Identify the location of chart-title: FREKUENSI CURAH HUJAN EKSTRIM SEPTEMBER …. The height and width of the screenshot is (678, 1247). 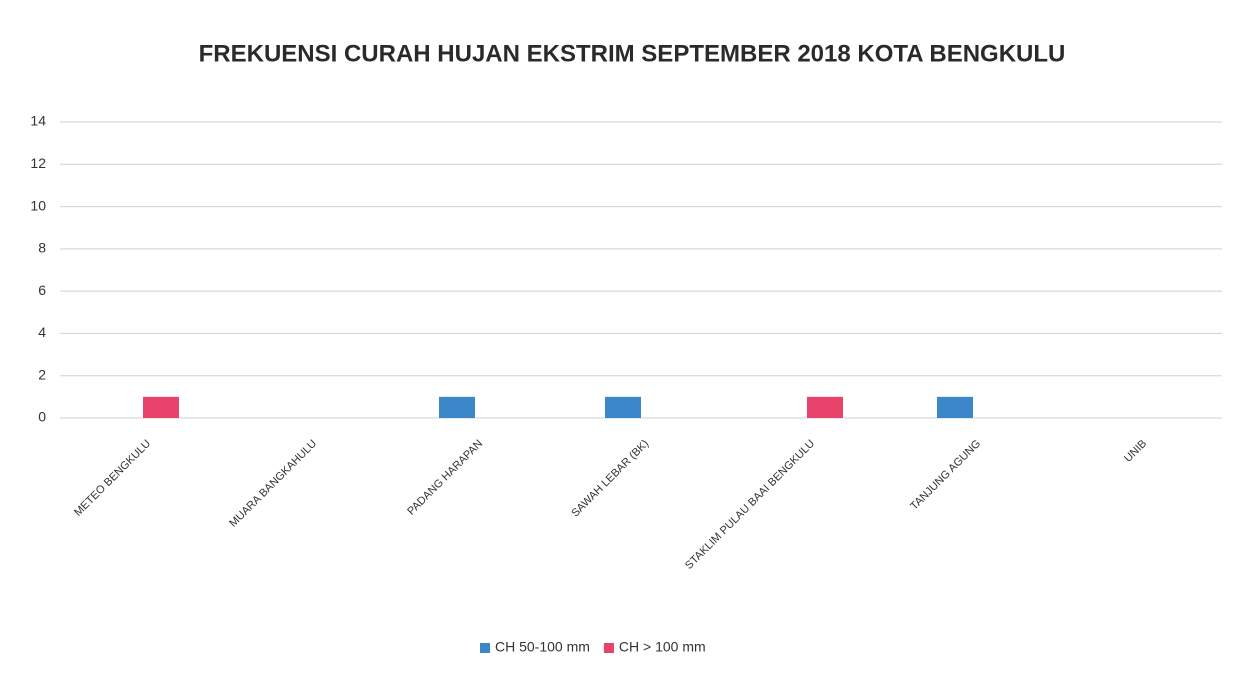
(632, 53).